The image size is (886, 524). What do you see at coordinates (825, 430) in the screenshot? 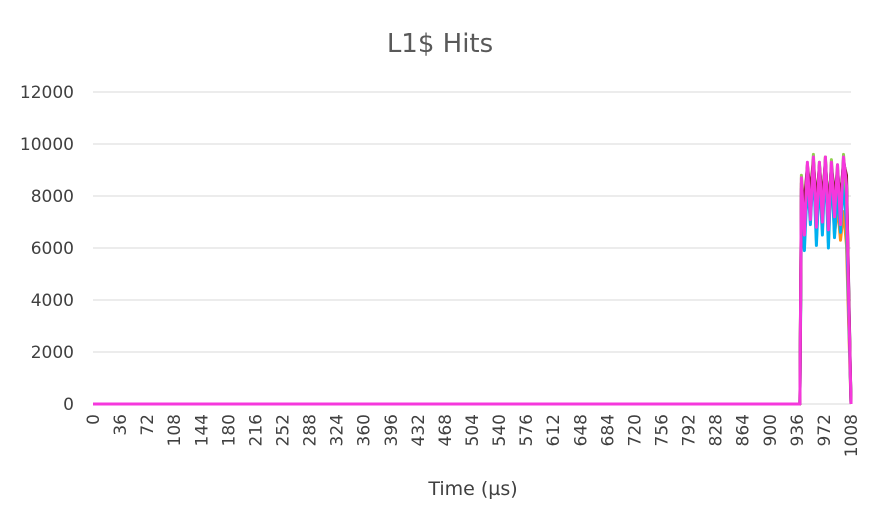
I see `x-tick-label: 972` at bounding box center [825, 430].